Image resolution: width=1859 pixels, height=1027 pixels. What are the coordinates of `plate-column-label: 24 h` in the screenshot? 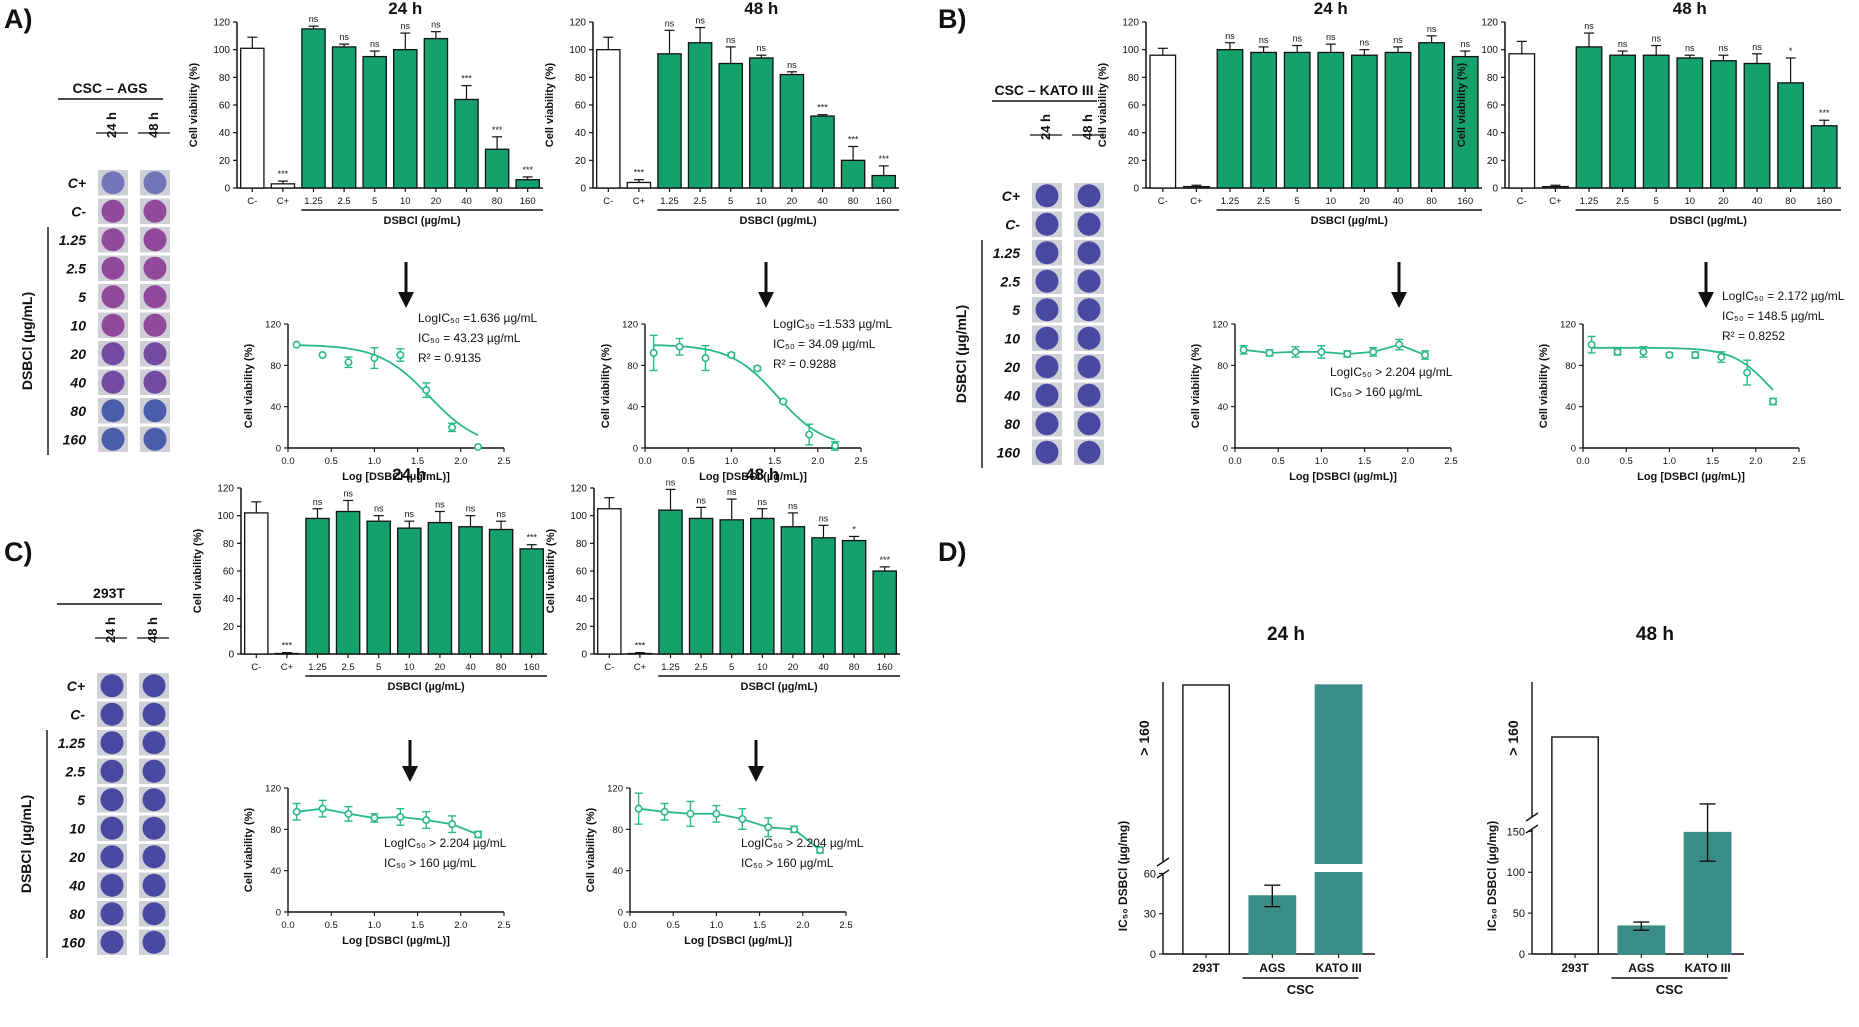 It's located at (110, 630).